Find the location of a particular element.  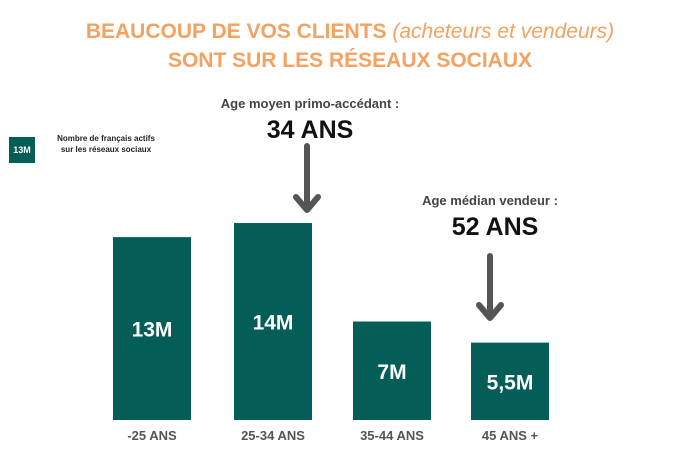

legend-swatch: 13M is located at coordinates (22, 150).